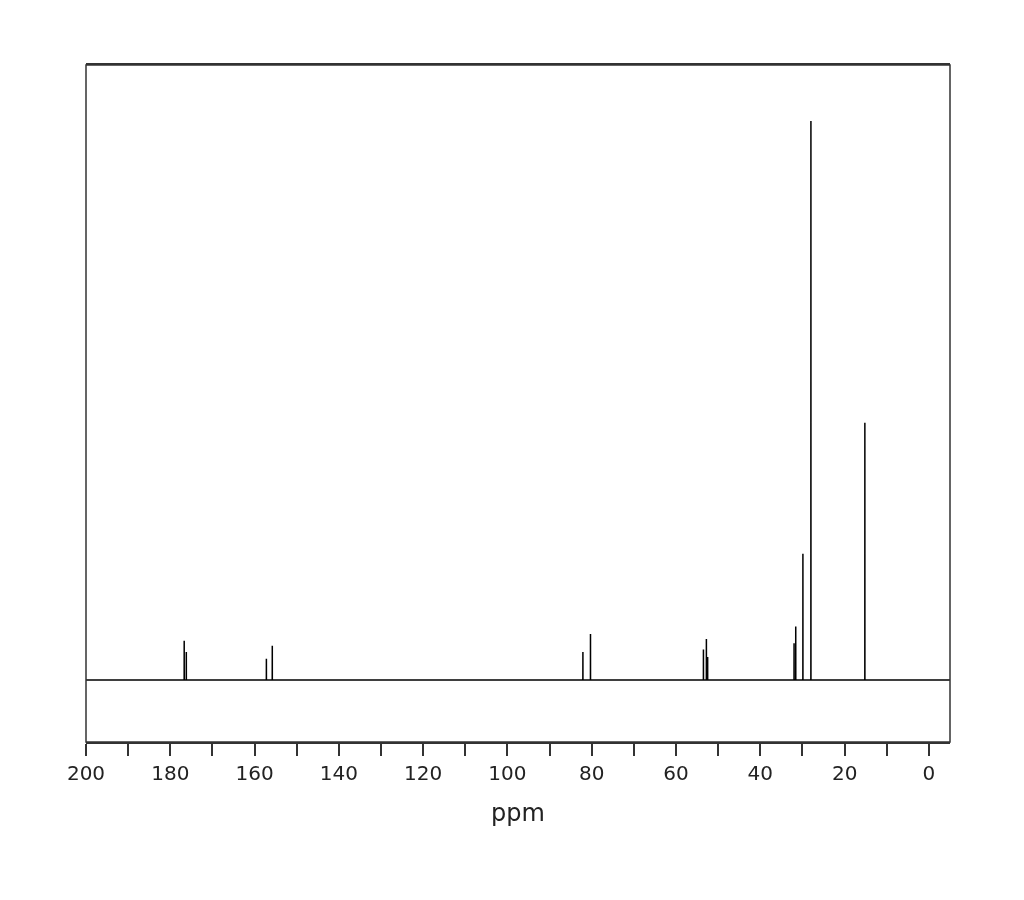  What do you see at coordinates (507, 772) in the screenshot?
I see `x-tick-label: 100` at bounding box center [507, 772].